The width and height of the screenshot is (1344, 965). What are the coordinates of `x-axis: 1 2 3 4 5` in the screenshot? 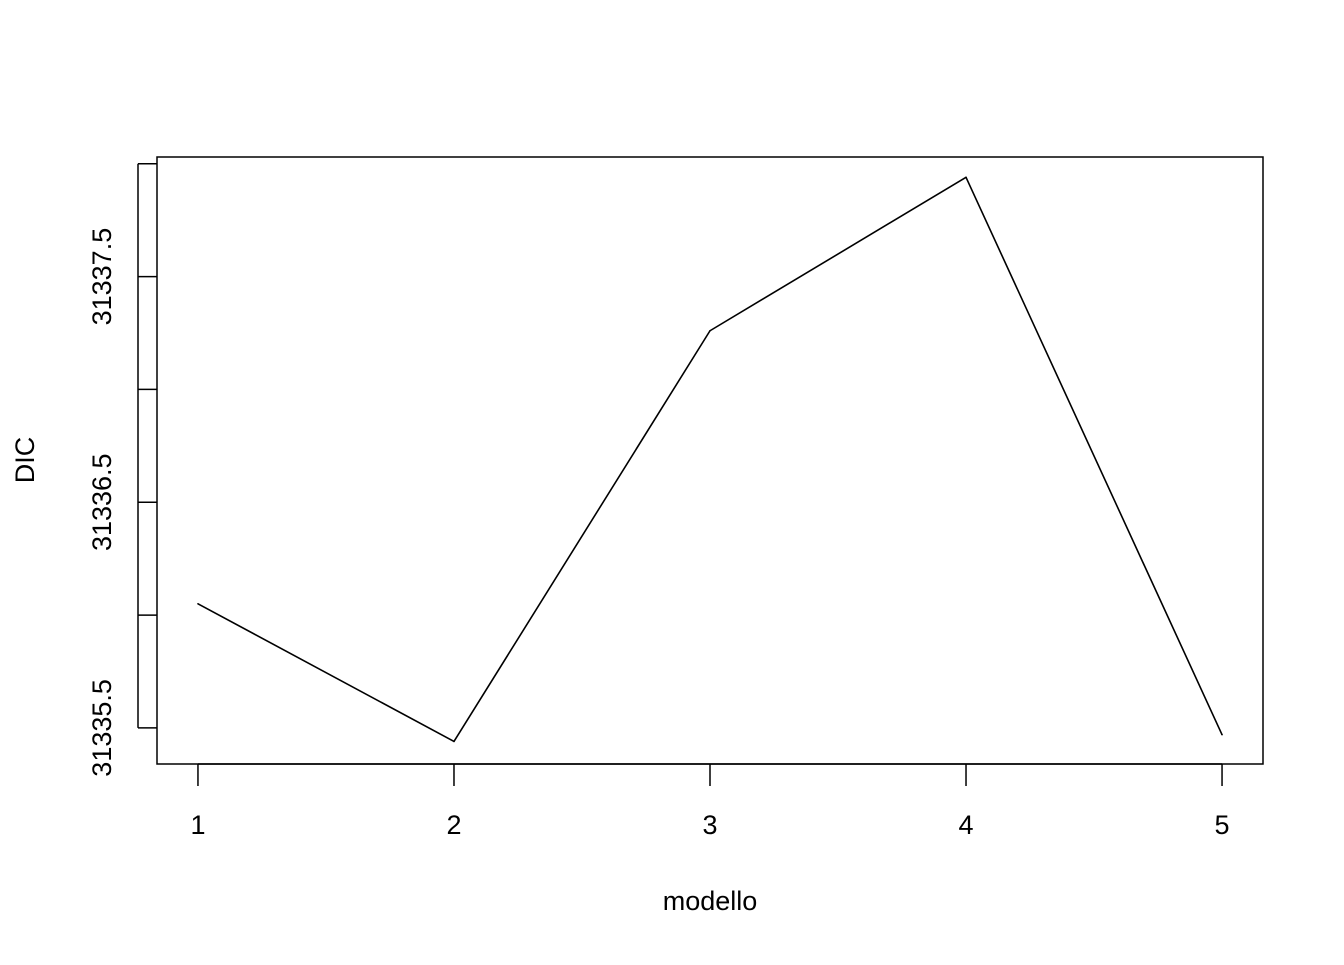 It's located at (710, 801).